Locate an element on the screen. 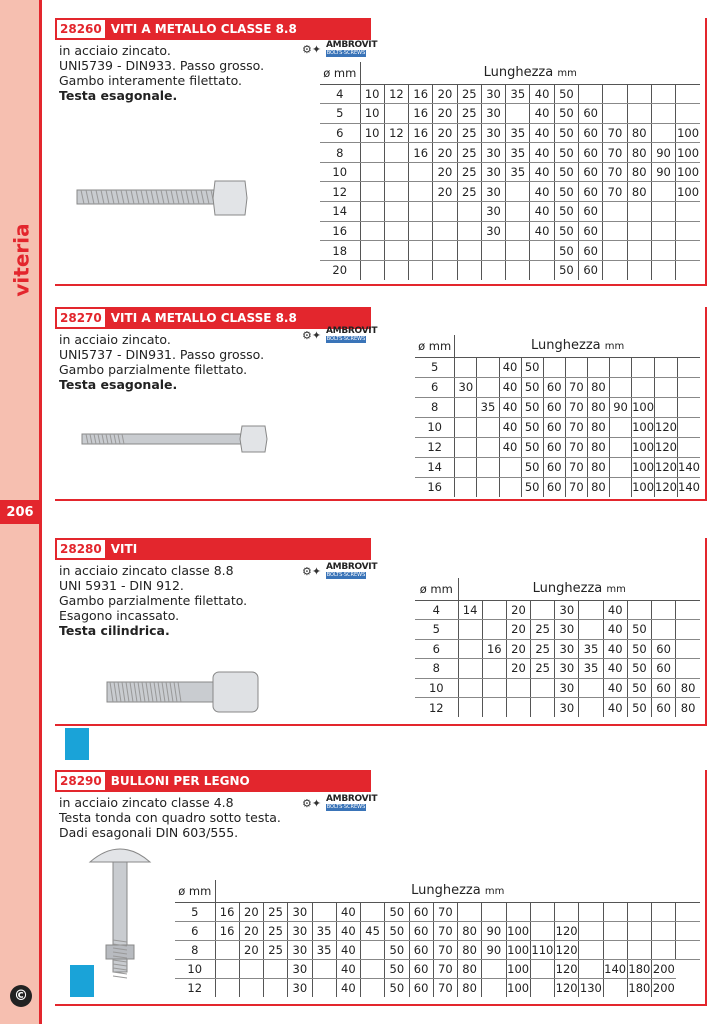 This screenshot has height=1024, width=724. sidebar: viteria 206 © is located at coordinates (21, 512).